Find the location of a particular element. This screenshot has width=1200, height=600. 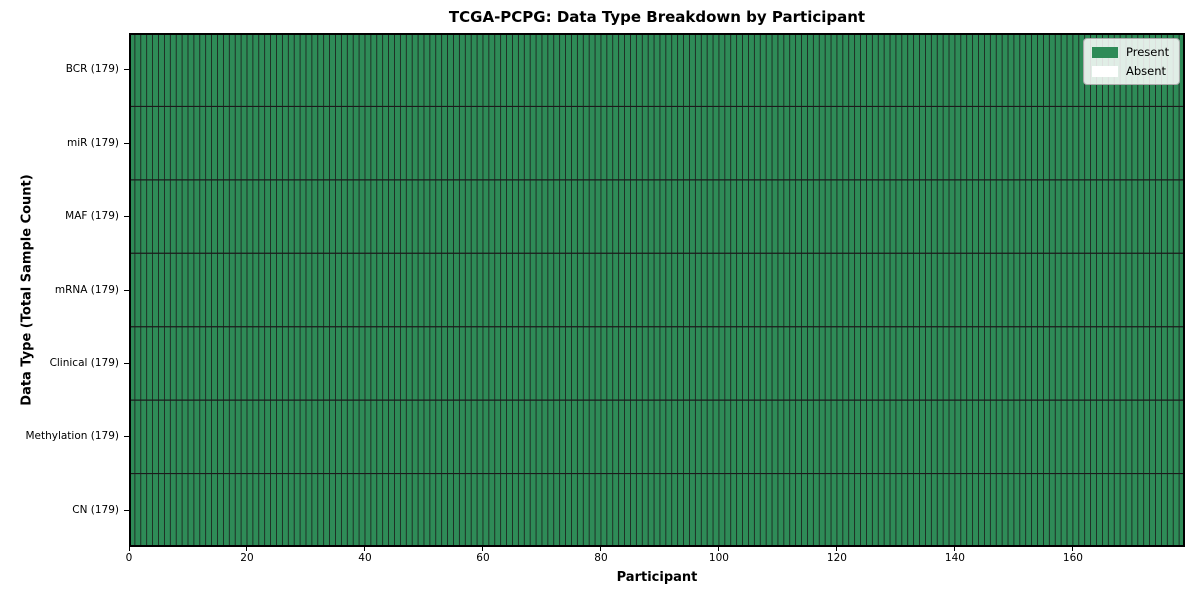

x-tick-label: 60 is located at coordinates (483, 558).